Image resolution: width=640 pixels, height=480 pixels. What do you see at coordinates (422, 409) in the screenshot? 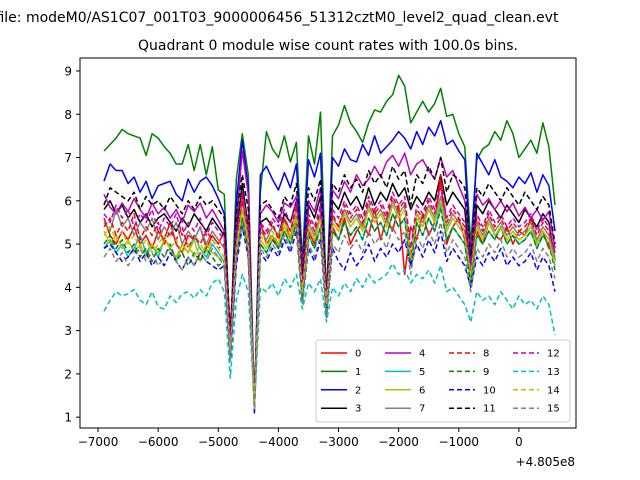
I see `legend-label-7: 7` at bounding box center [422, 409].